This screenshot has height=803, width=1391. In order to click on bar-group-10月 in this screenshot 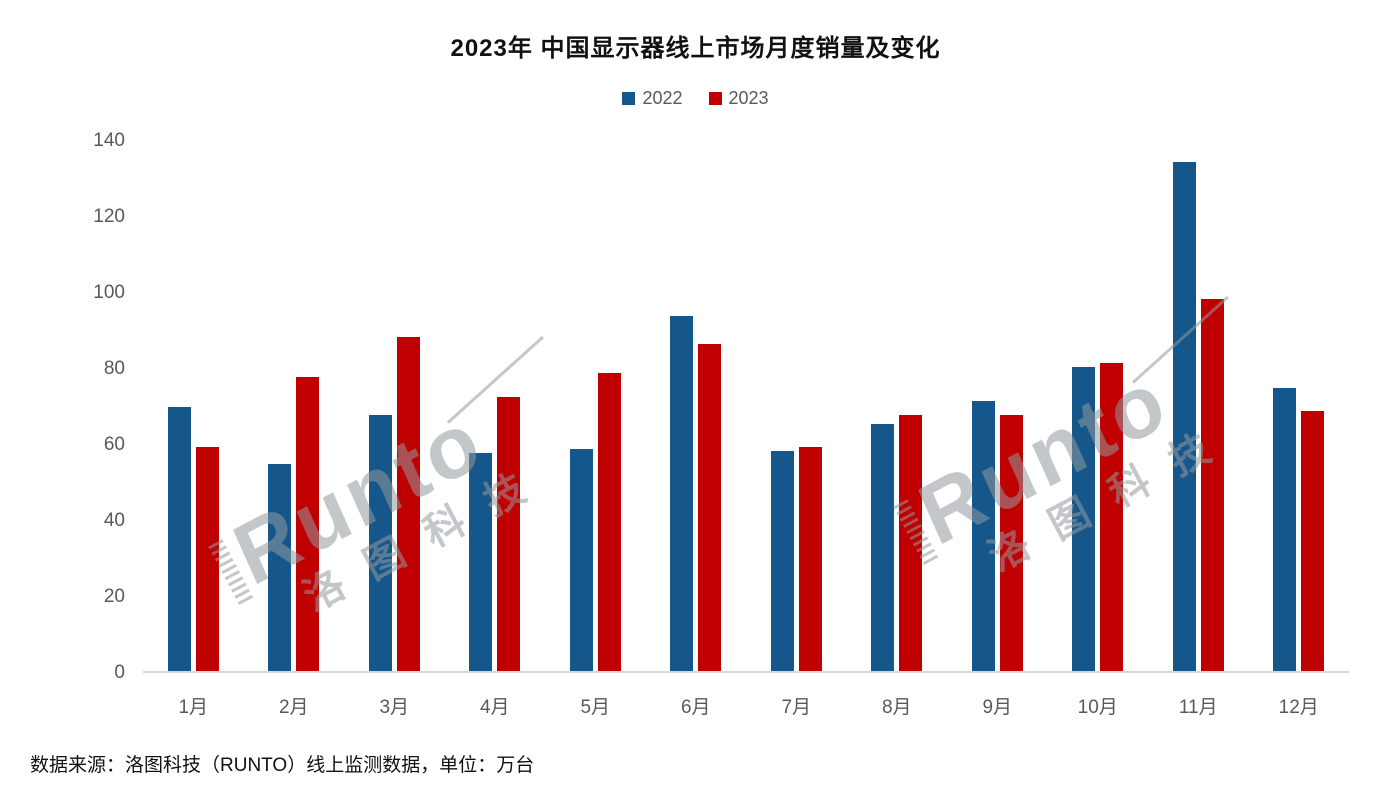, I will do `click(1098, 406)`.